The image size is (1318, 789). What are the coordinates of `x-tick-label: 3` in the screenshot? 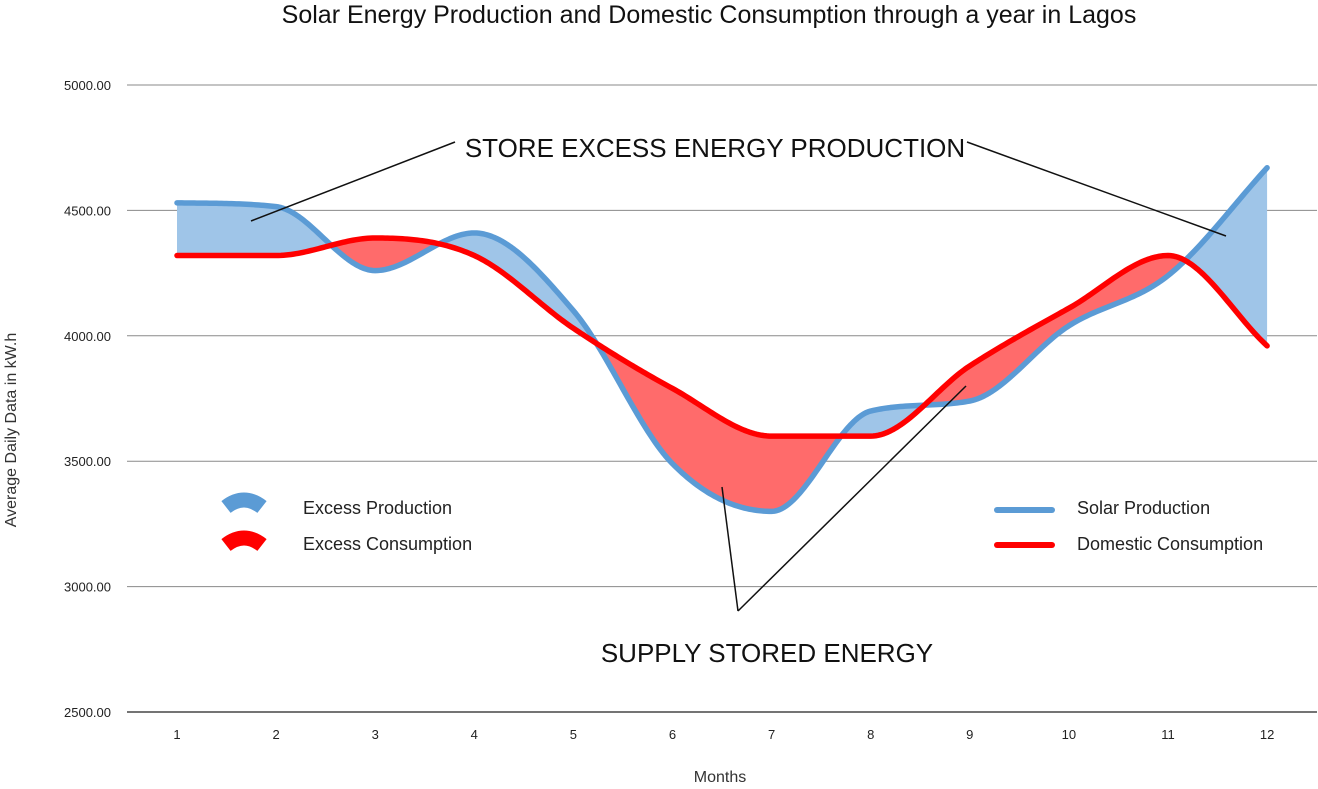 It's located at (375, 734).